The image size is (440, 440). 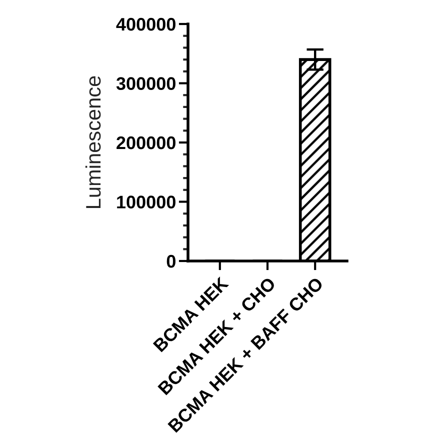 I want to click on y-tick-label: 200000, so click(x=146, y=143).